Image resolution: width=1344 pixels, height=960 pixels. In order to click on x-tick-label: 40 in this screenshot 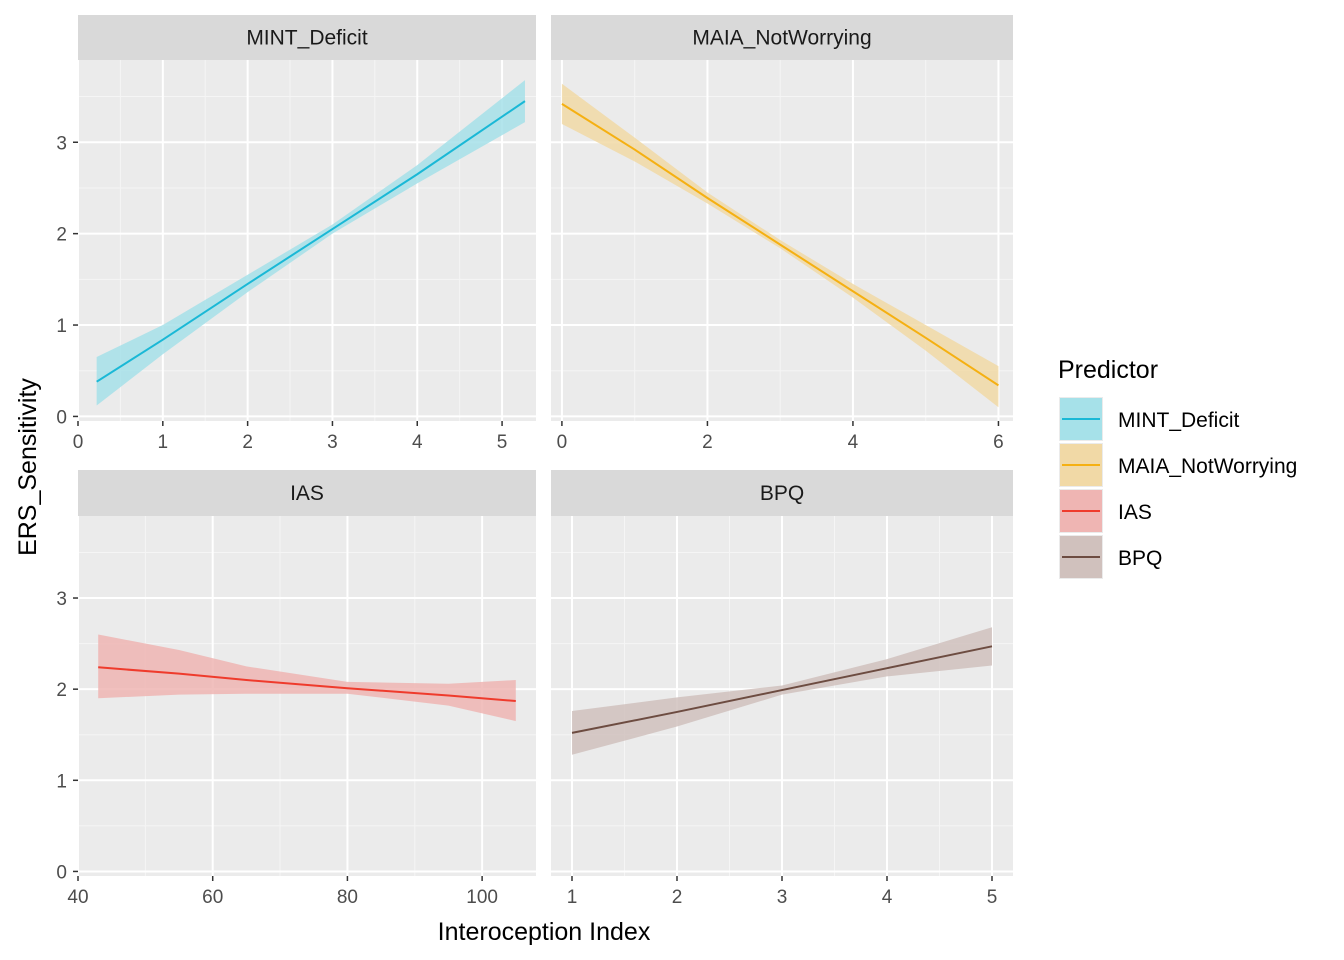, I will do `click(77, 897)`.